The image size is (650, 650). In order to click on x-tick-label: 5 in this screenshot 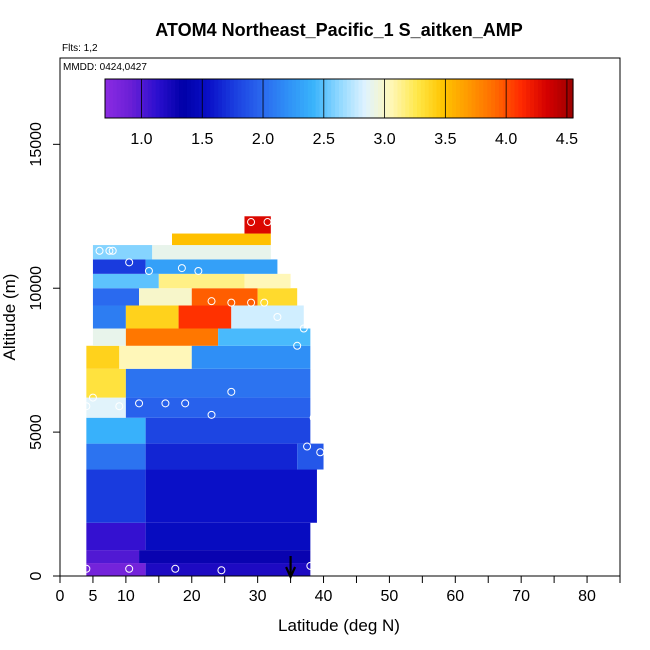, I will do `click(92, 596)`.